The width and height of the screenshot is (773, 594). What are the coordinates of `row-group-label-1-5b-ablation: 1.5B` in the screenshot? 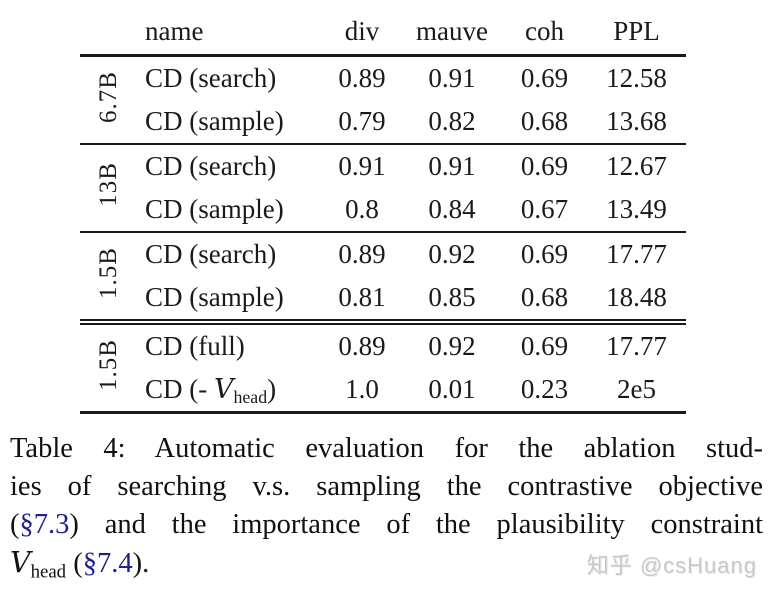 It's located at (108, 368).